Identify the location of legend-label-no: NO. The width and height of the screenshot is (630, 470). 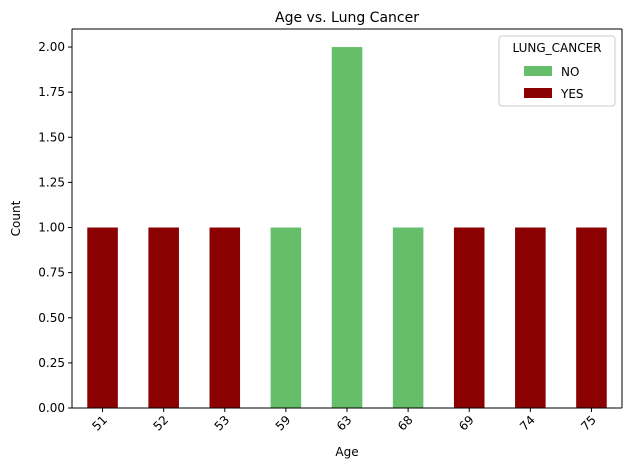
(570, 72).